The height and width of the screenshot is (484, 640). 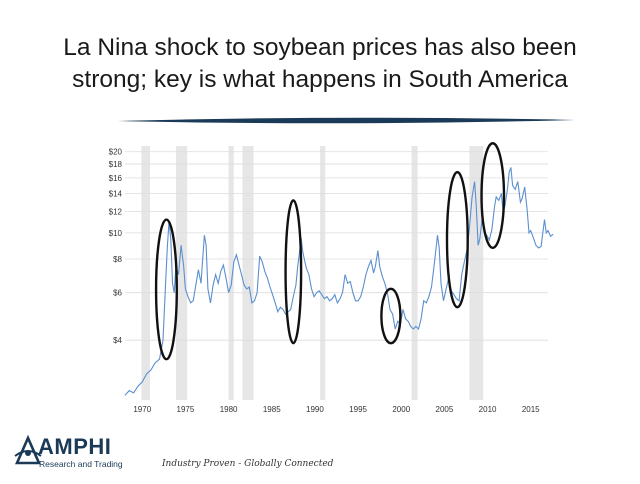 I want to click on y-tick-label: $4, so click(x=117, y=340).